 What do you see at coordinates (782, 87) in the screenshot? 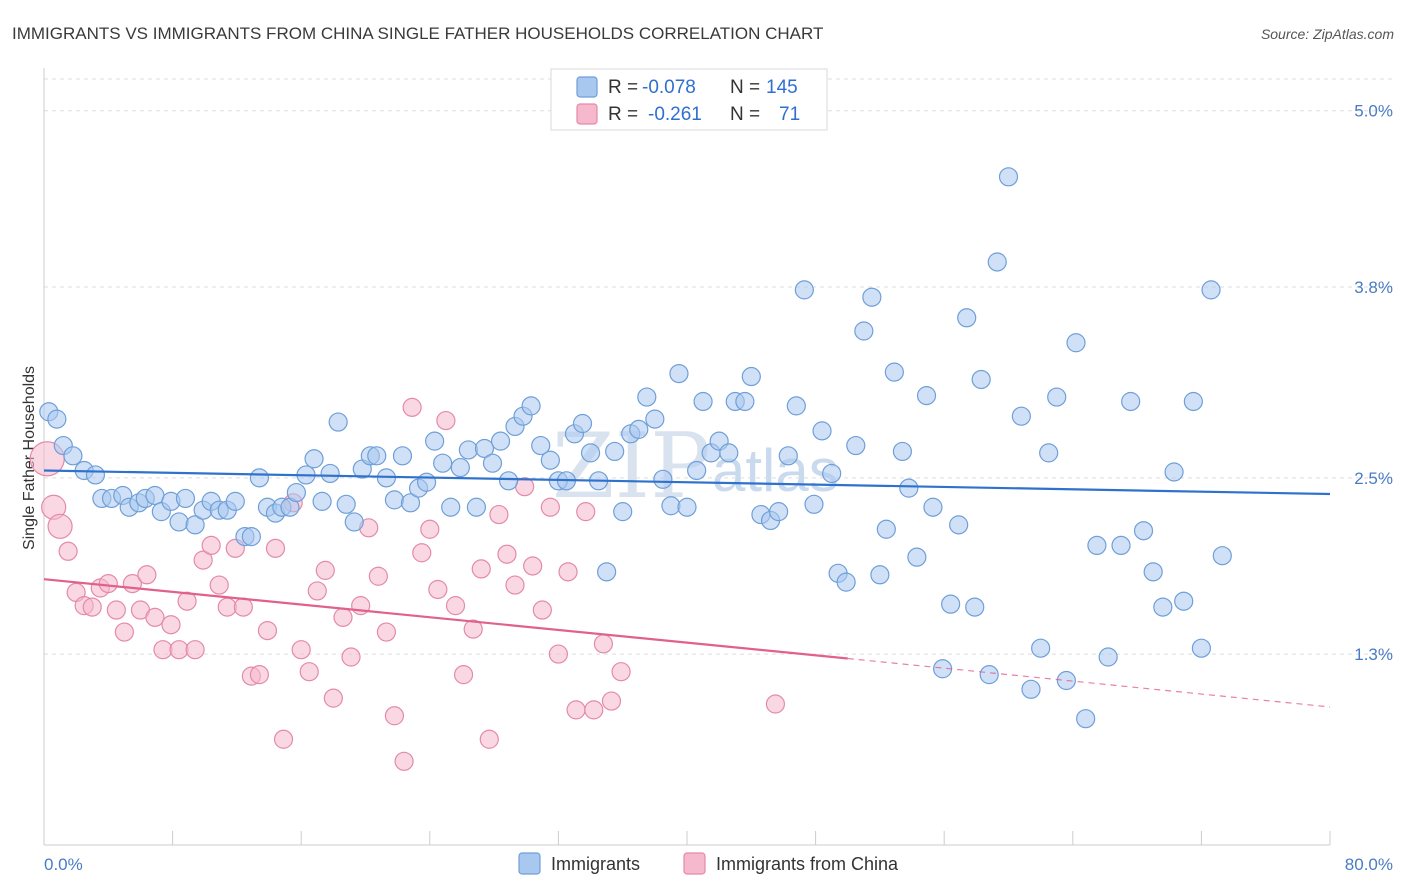
I see `legend-n-value-1: 145` at bounding box center [782, 87].